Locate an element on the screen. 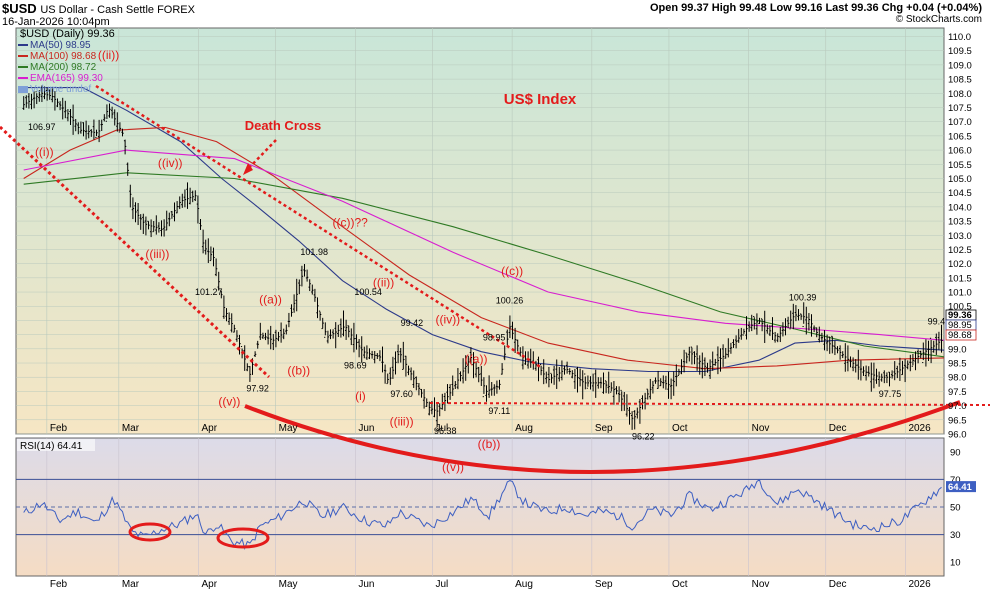 The height and width of the screenshot is (596, 990). x-tick-label: Dec is located at coordinates (838, 428).